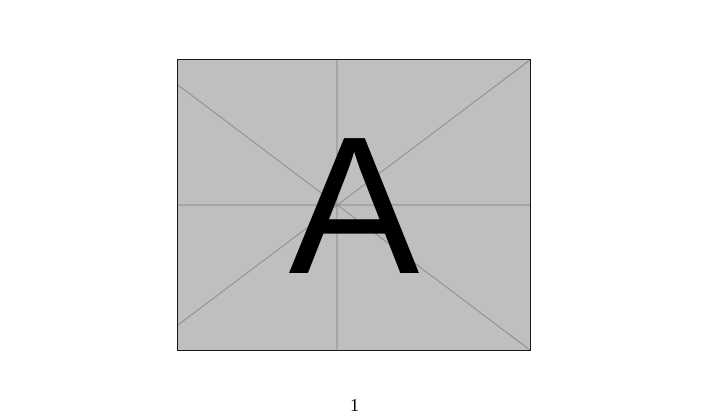 The width and height of the screenshot is (709, 415). I want to click on placeholder-letter: A, so click(354, 205).